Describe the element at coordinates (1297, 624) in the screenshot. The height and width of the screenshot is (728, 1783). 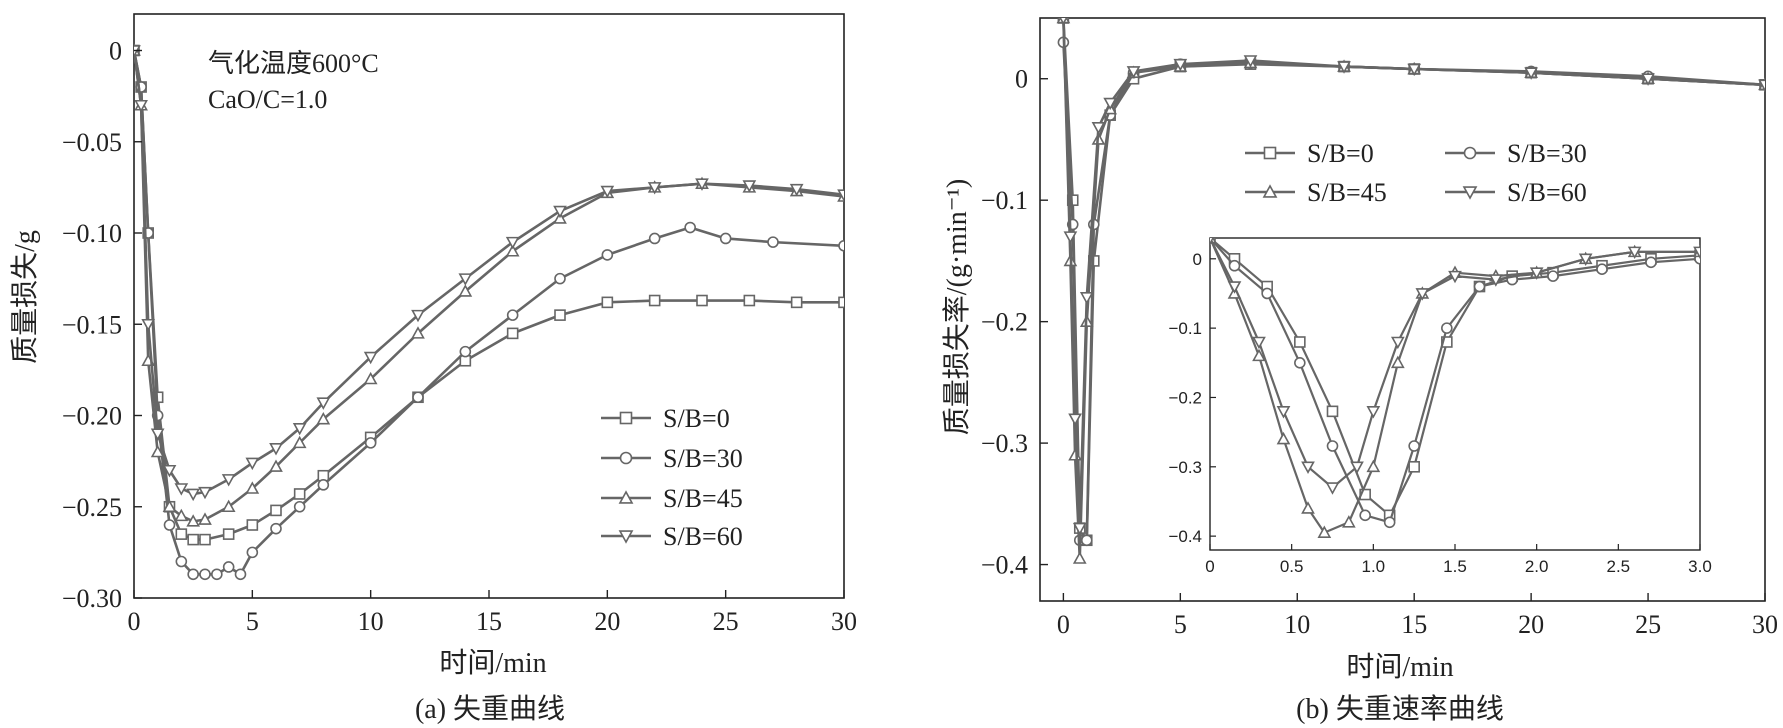
I see `panel-b-x-tick-label: 10` at that location.